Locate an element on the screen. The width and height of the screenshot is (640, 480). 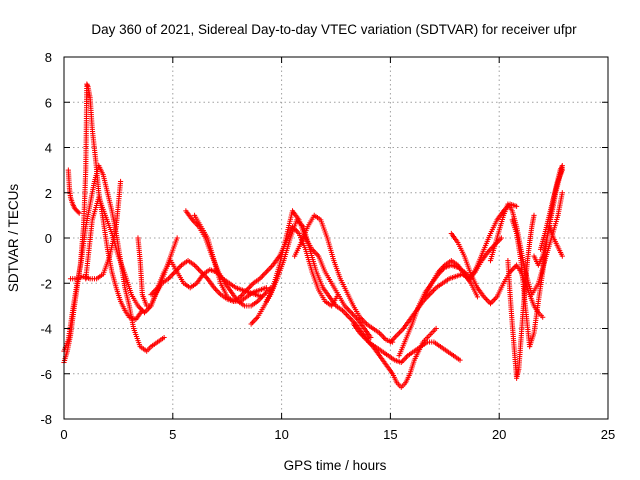
y-tick-label: 0 is located at coordinates (48, 238).